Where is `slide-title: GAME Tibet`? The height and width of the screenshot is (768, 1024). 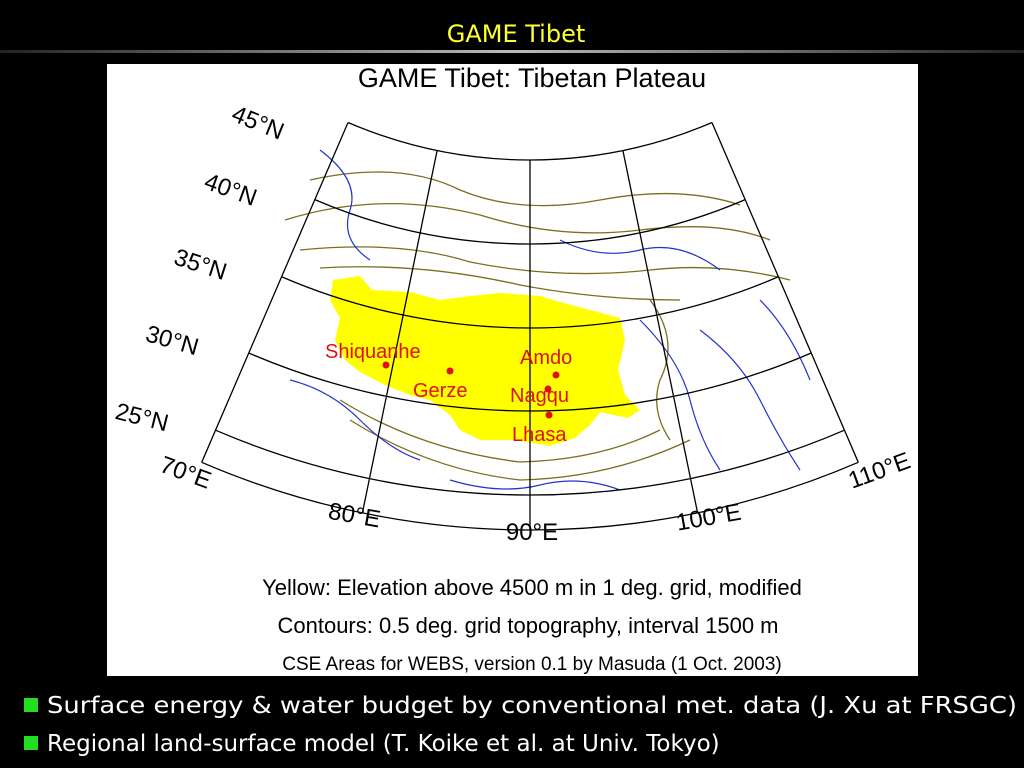
slide-title: GAME Tibet is located at coordinates (516, 34).